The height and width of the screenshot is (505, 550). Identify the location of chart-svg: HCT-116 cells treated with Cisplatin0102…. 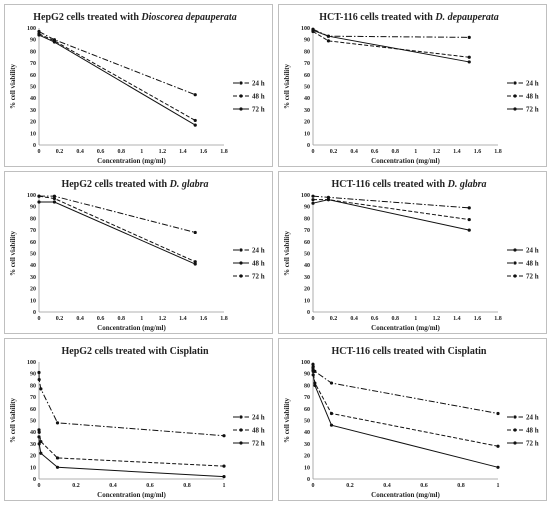
(411, 422).